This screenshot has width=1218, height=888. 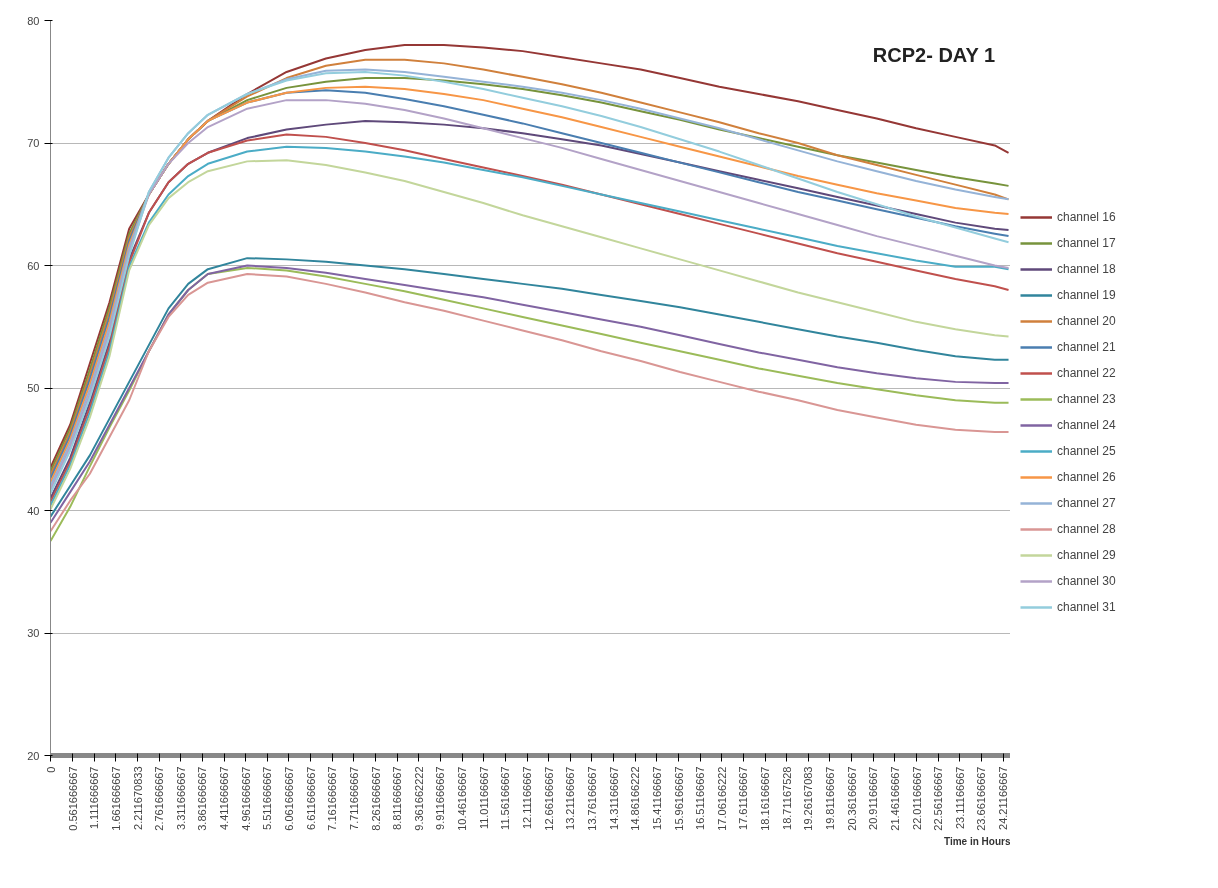 What do you see at coordinates (332, 798) in the screenshot?
I see `x-tick-label: 7.161666667` at bounding box center [332, 798].